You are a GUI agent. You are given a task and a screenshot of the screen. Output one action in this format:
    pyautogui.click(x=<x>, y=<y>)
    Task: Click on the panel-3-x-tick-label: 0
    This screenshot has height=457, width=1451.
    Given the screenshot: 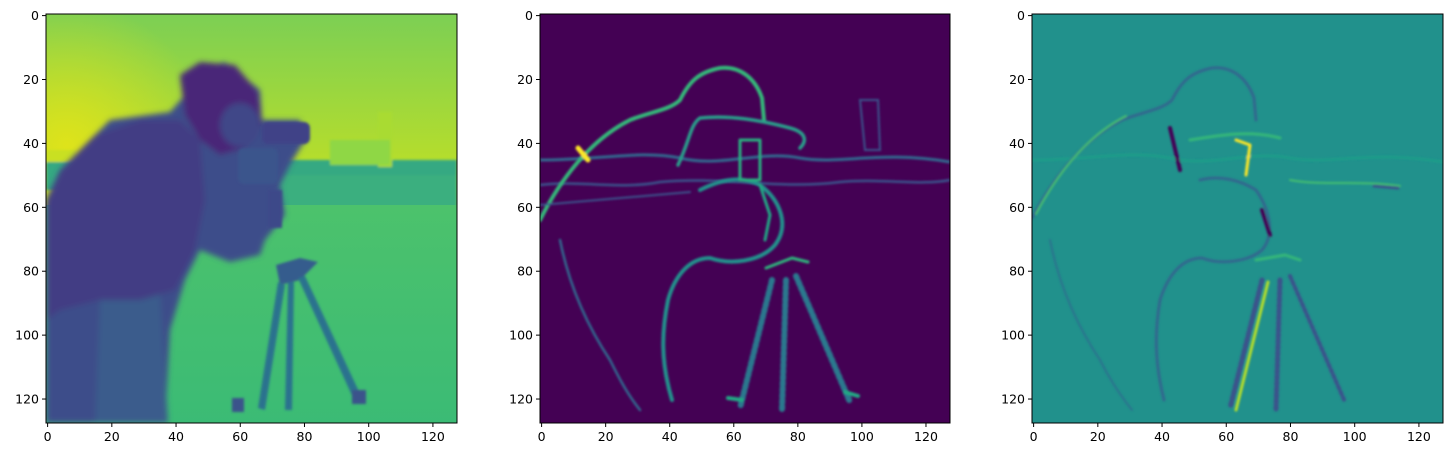 What is the action you would take?
    pyautogui.click(x=1034, y=436)
    